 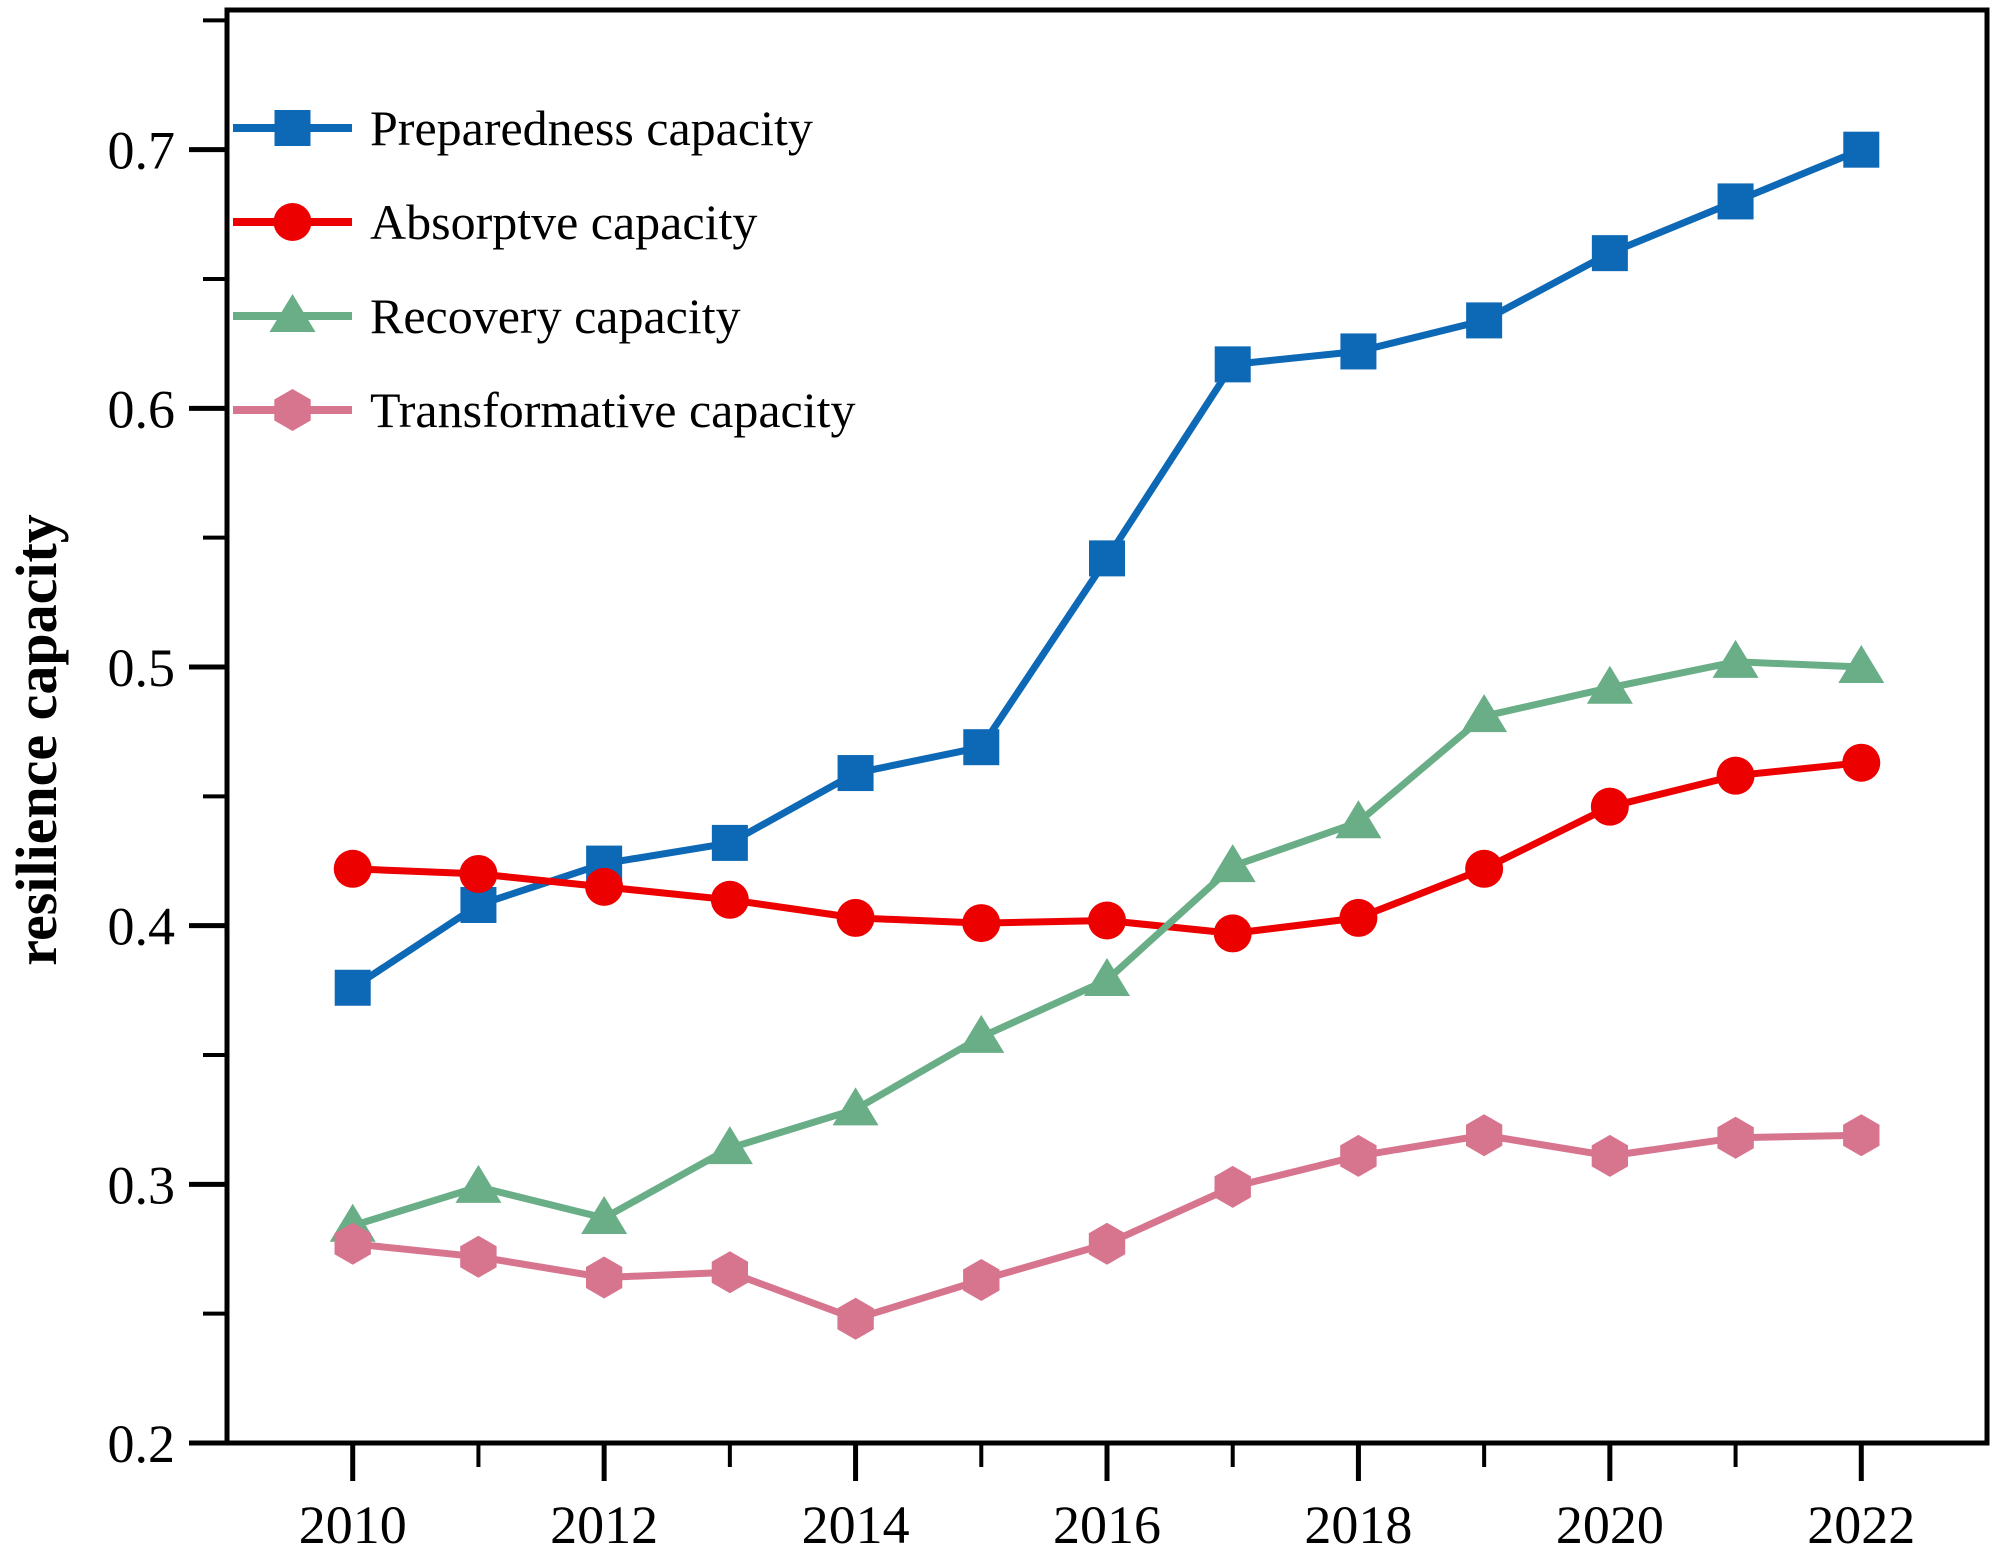 I want to click on legend-label: Recovery capacity, so click(x=555, y=316).